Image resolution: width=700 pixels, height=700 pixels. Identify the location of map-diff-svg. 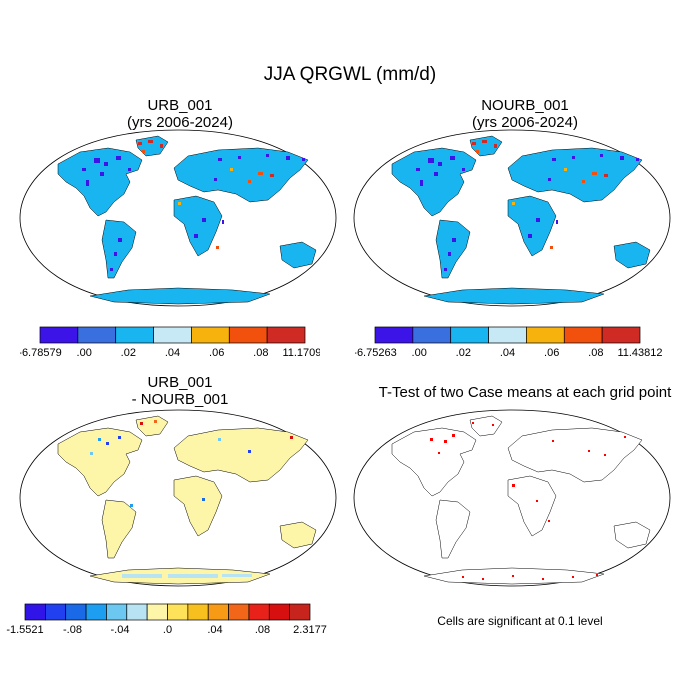
(178, 498).